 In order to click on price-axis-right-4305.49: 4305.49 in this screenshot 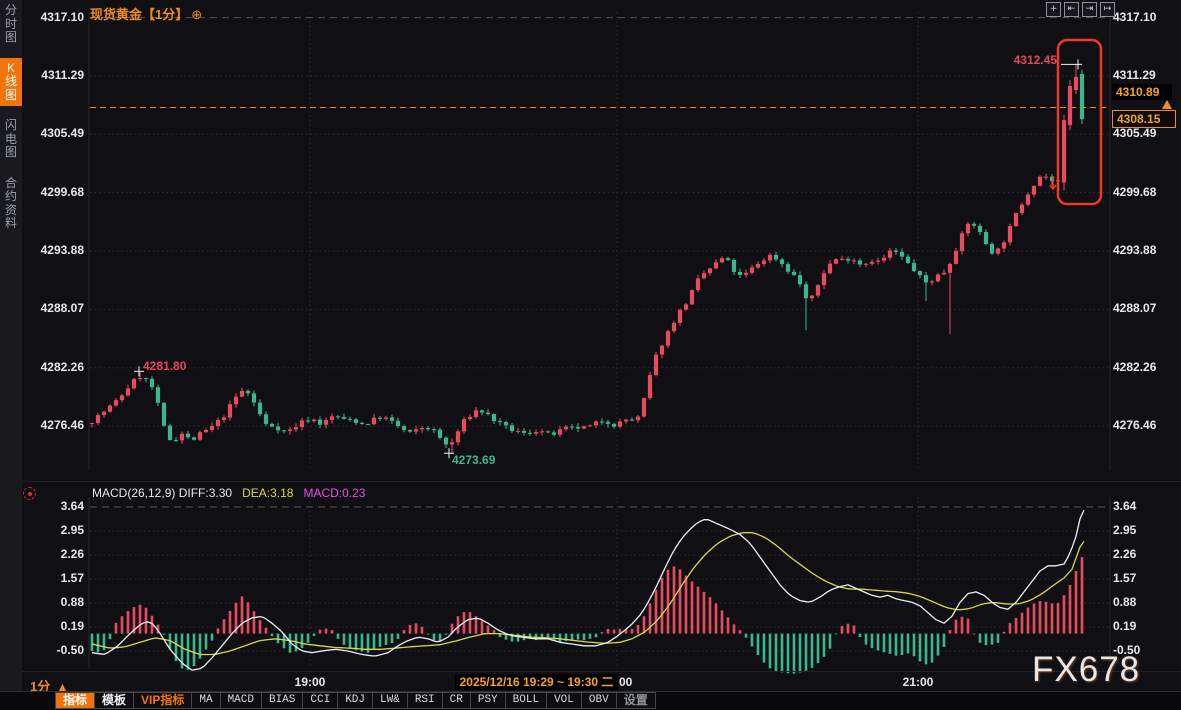, I will do `click(1135, 133)`.